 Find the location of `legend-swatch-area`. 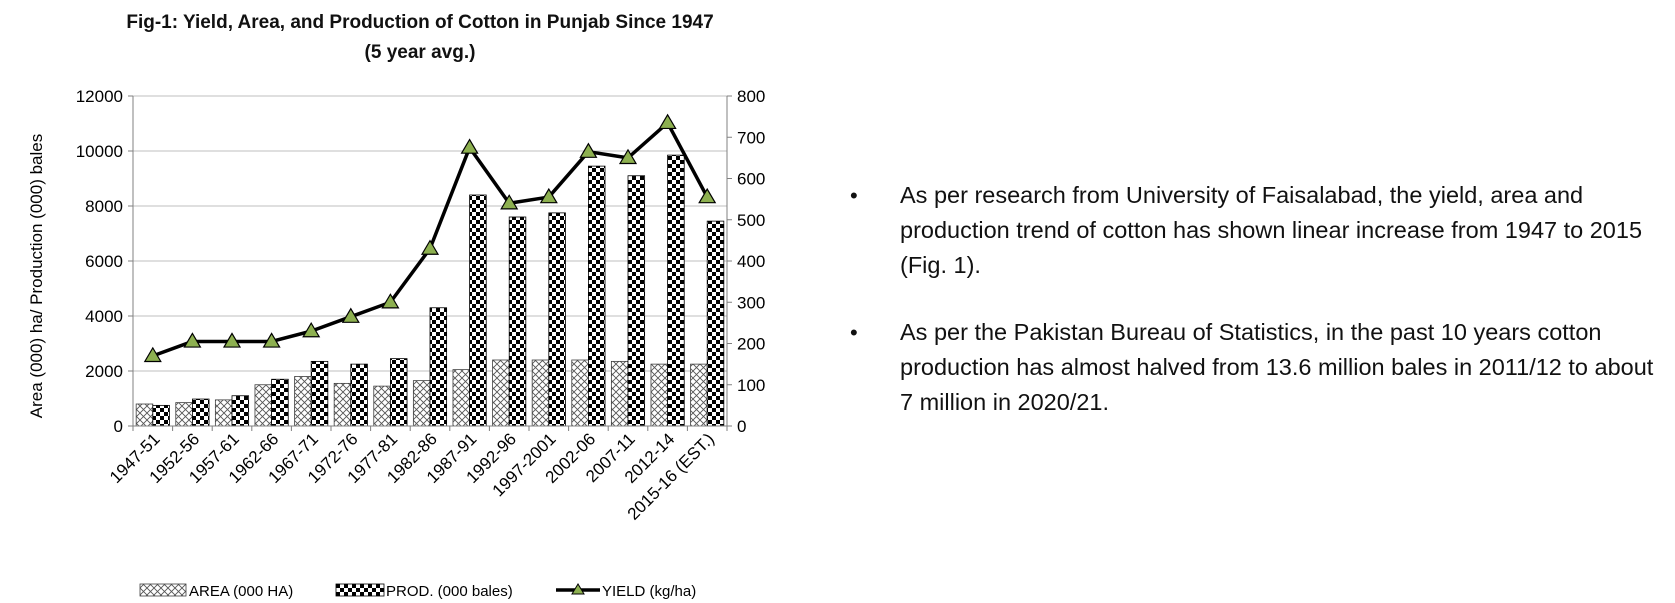

legend-swatch-area is located at coordinates (163, 590).